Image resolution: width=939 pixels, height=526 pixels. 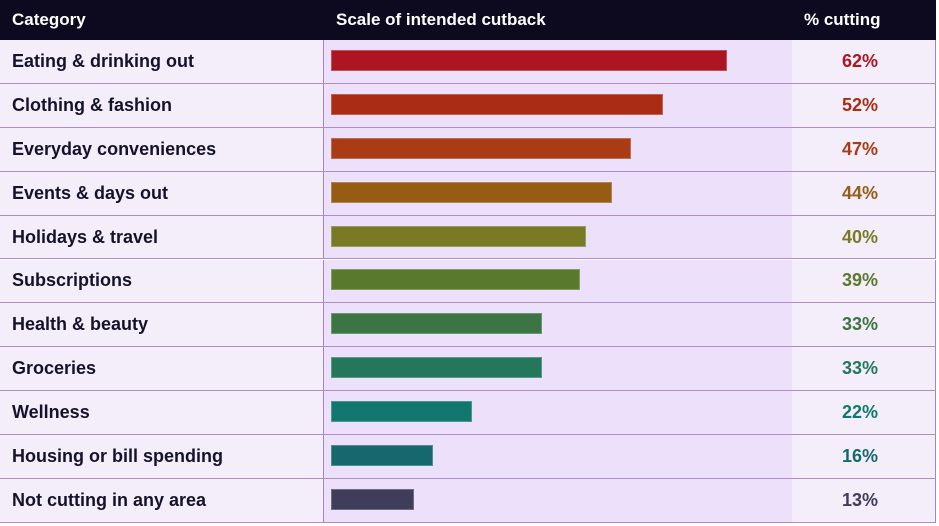 What do you see at coordinates (49, 19) in the screenshot?
I see `header-category: Category` at bounding box center [49, 19].